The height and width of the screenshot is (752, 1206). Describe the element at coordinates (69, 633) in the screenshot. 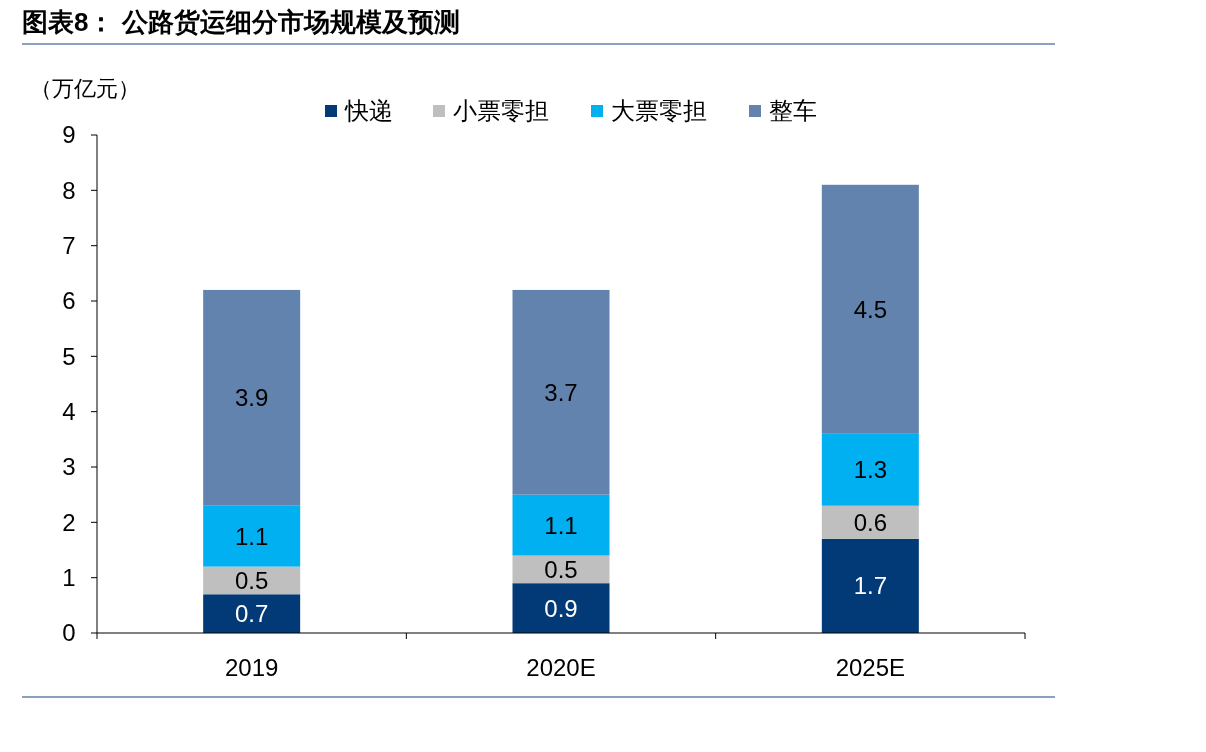

I see `y-tick-label: 0` at that location.